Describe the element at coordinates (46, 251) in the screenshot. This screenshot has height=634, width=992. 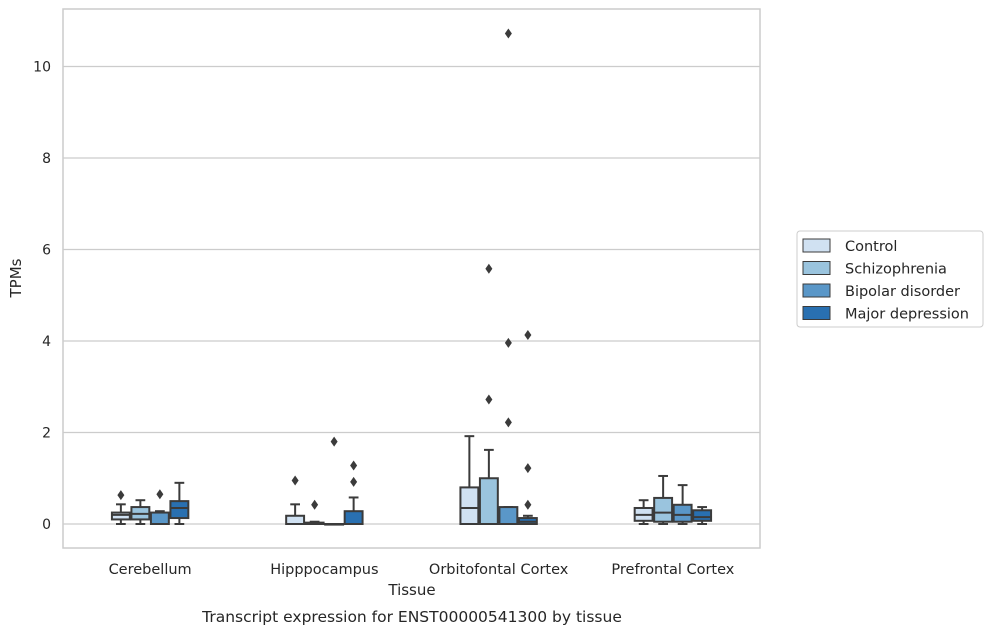
I see `y-tick-label: 6` at that location.